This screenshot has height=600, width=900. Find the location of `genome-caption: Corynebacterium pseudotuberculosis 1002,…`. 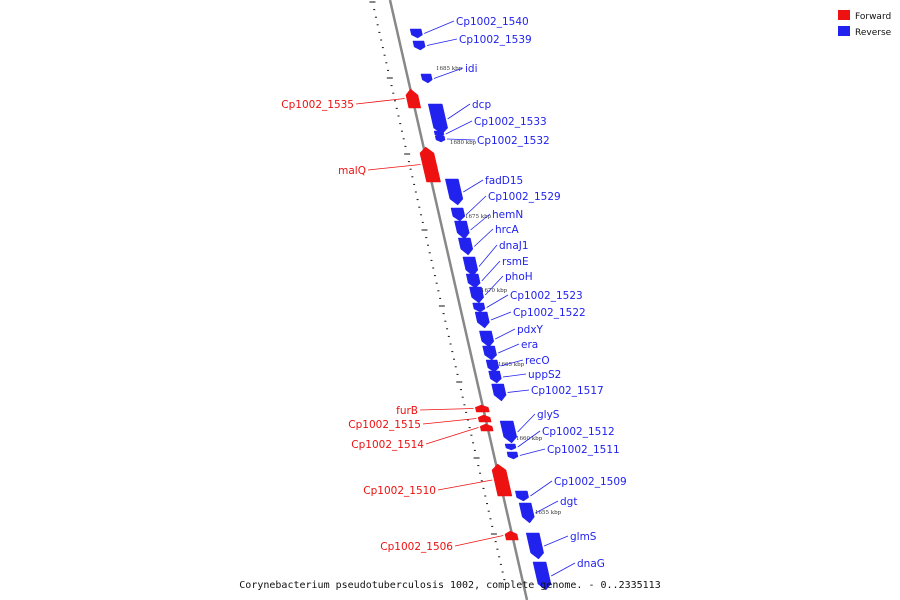

genome-caption: Corynebacterium pseudotuberculosis 1002,… is located at coordinates (449, 585).